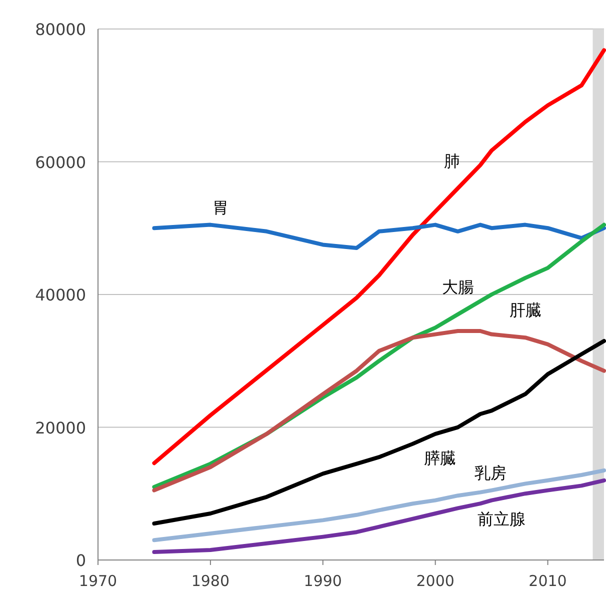 The height and width of the screenshot is (601, 606). I want to click on series-label: 乳房, so click(490, 472).